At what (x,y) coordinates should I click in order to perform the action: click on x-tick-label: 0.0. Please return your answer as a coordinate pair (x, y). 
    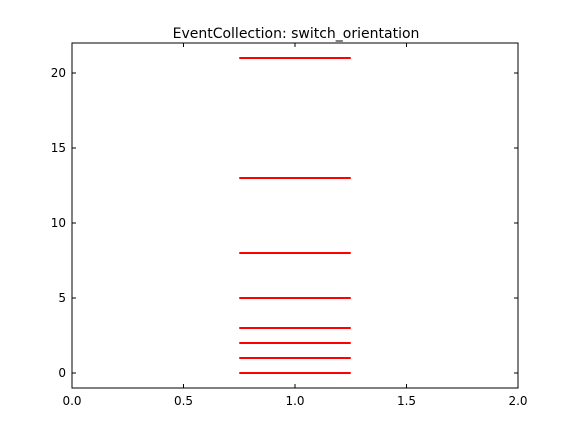
    Looking at the image, I should click on (71, 401).